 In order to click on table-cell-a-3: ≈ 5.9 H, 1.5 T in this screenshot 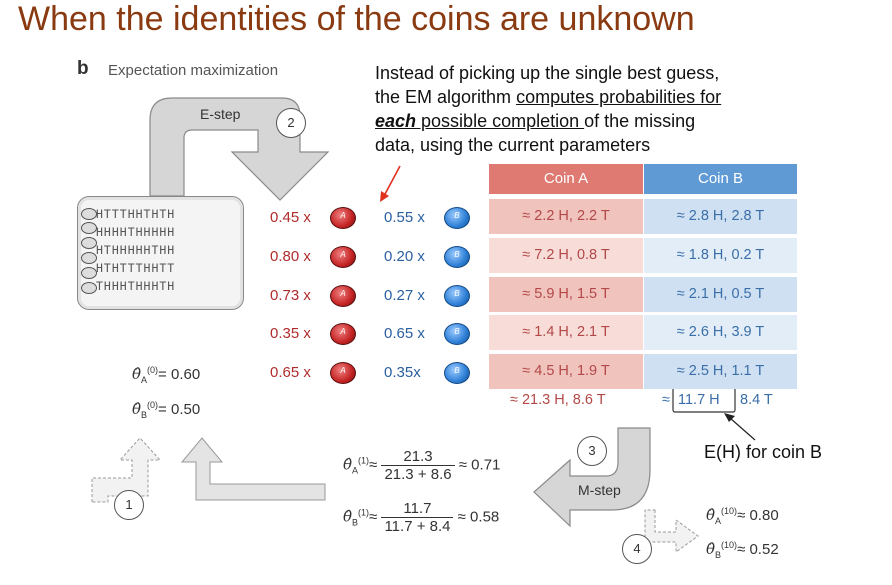, I will do `click(566, 294)`.